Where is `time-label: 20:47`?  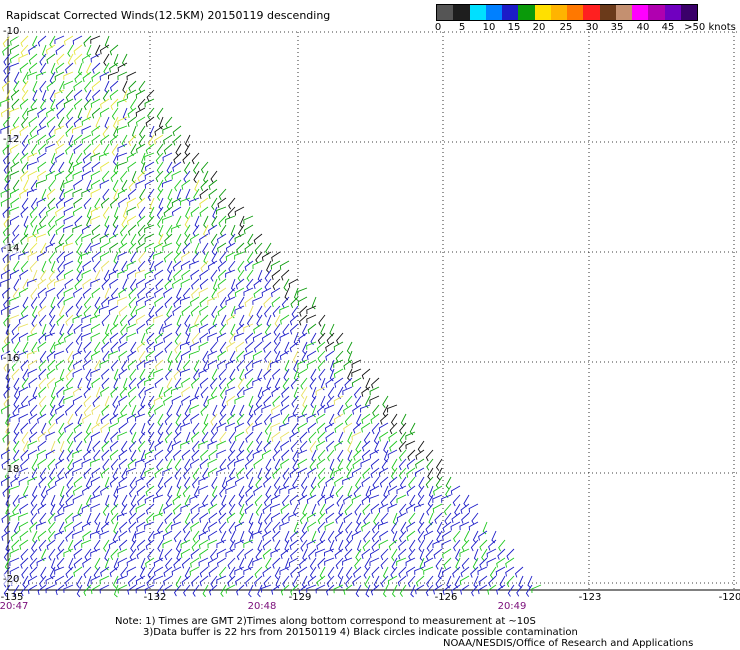 time-label: 20:47 is located at coordinates (14, 606).